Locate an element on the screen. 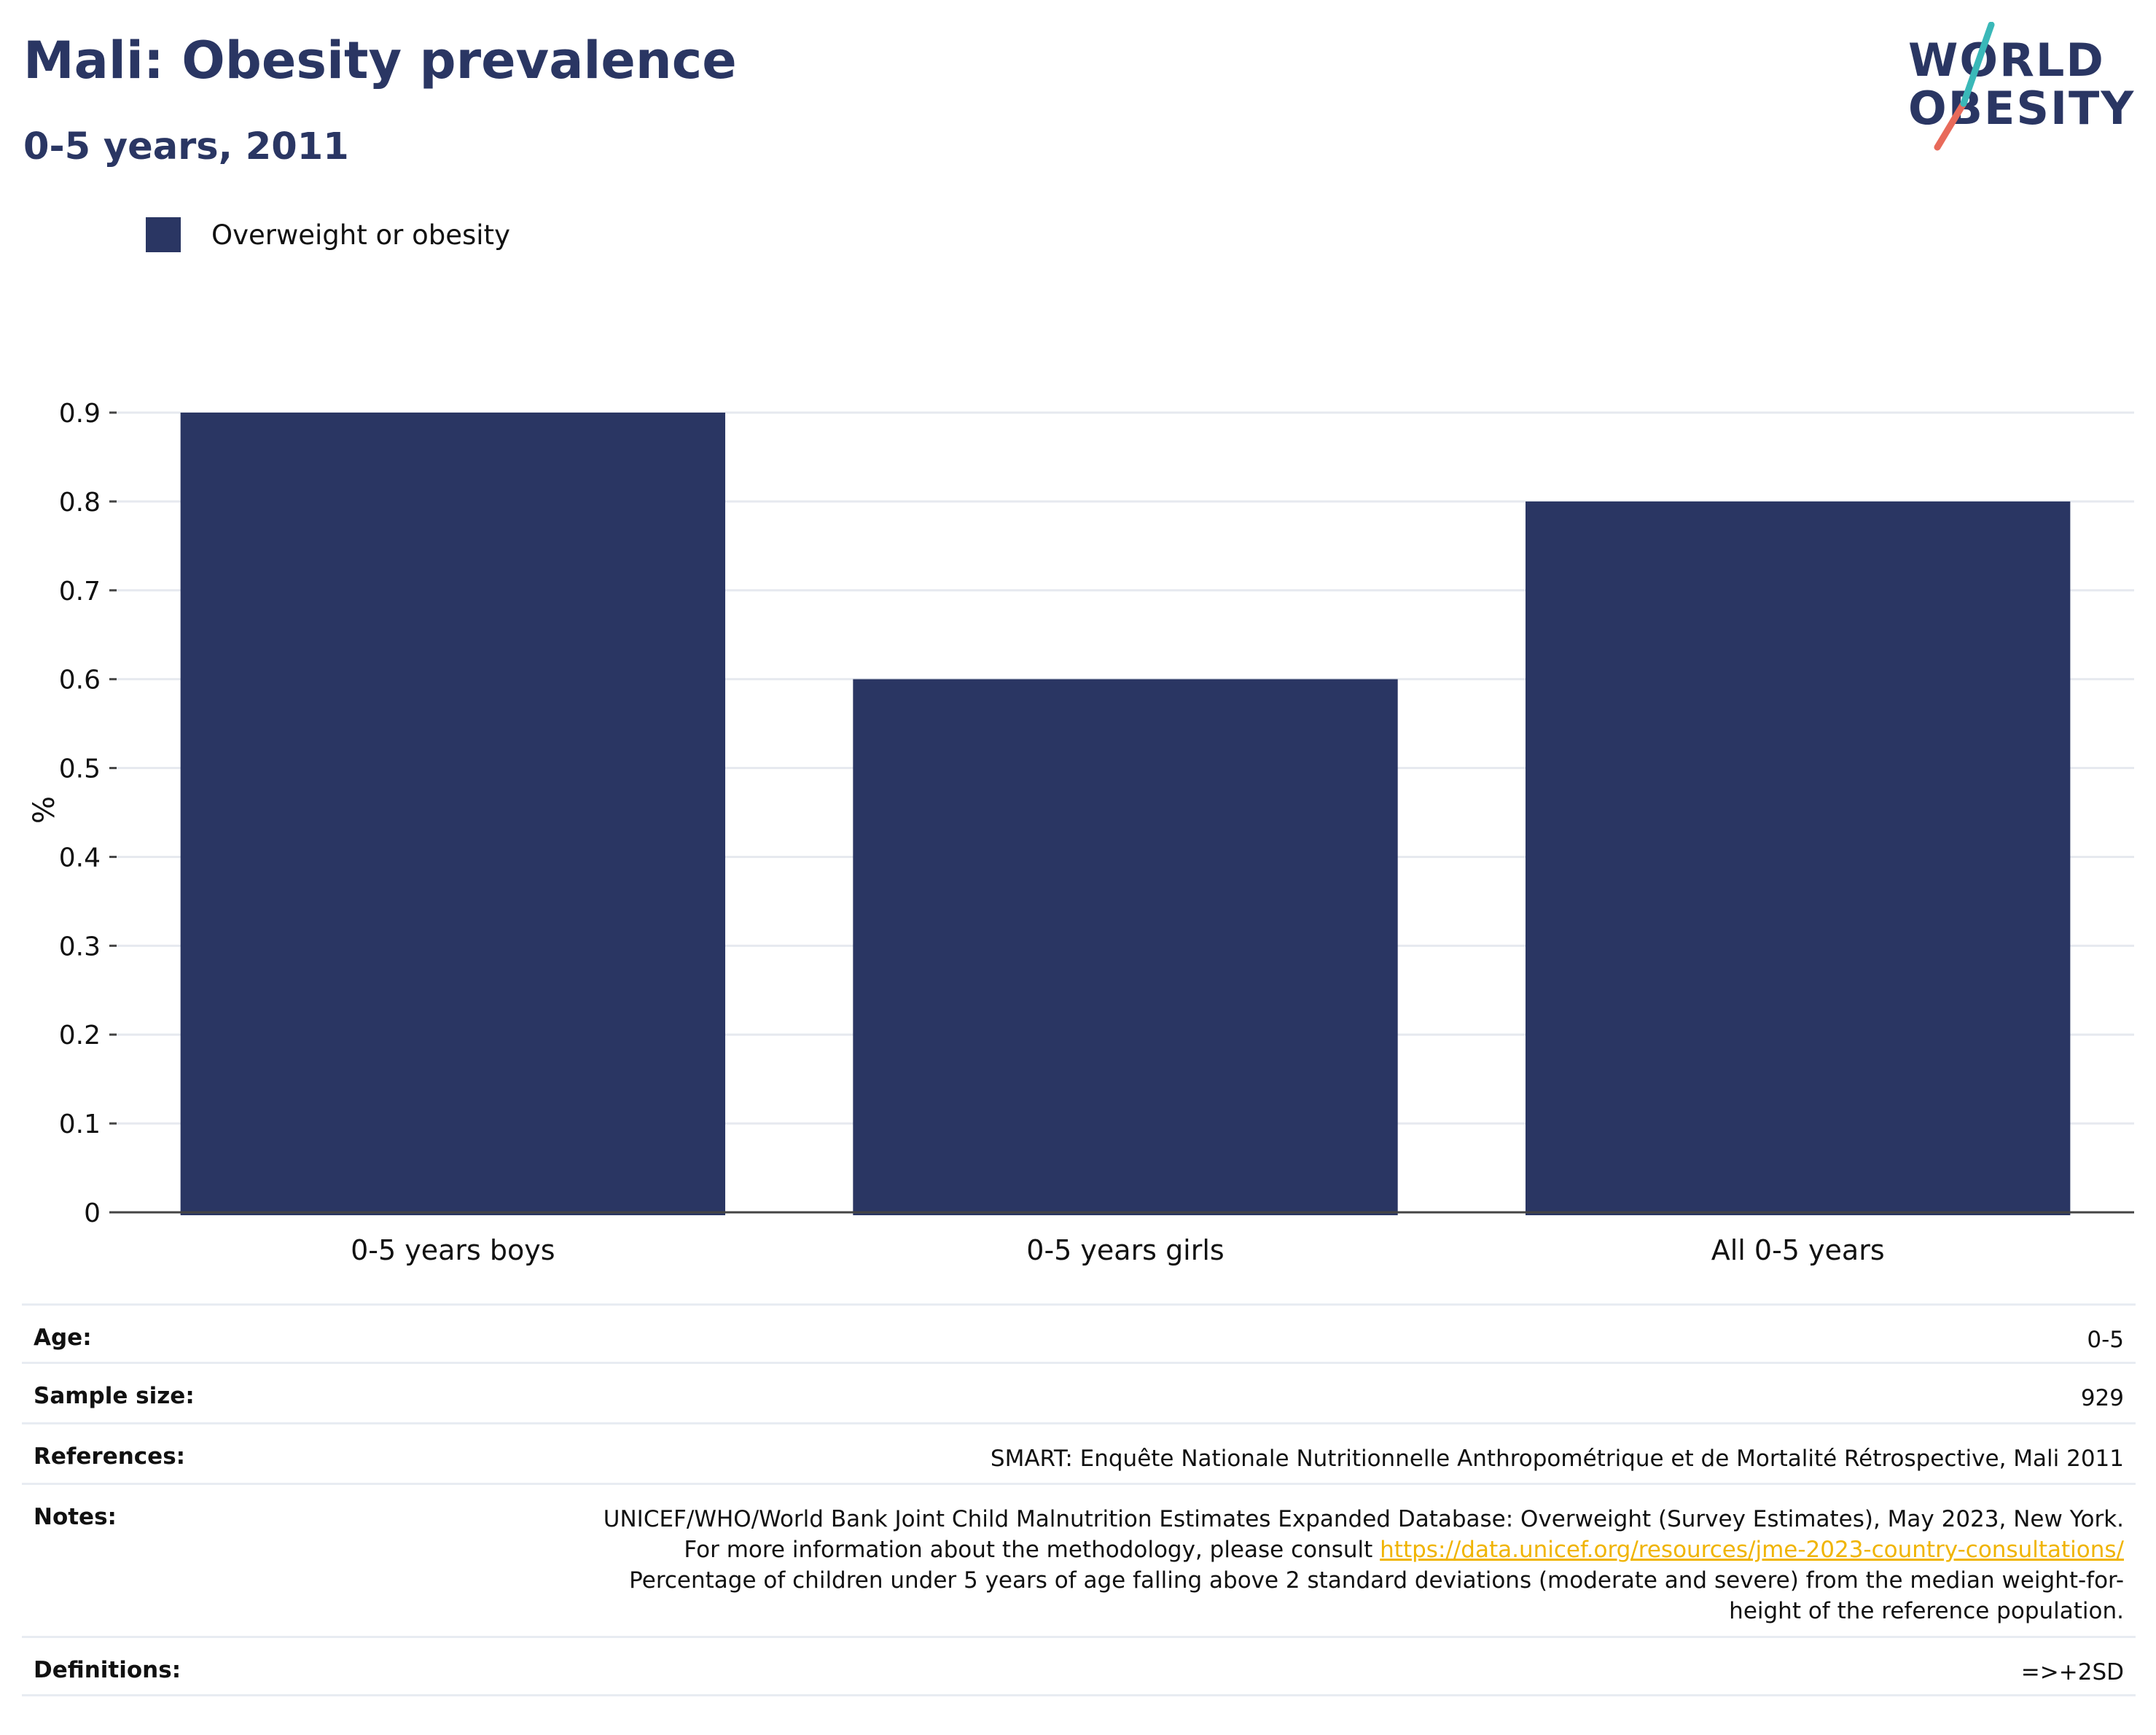 This screenshot has width=2156, height=1735. definitions-value: =>+2SD is located at coordinates (2072, 1672).